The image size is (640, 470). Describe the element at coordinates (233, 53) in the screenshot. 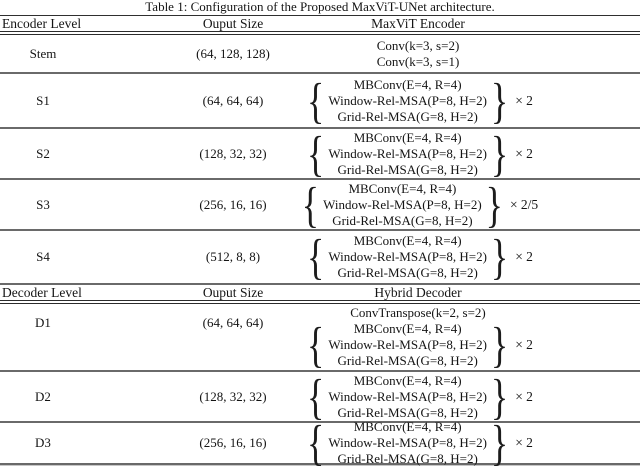

I see `size-cell: (64, 128, 128)` at that location.